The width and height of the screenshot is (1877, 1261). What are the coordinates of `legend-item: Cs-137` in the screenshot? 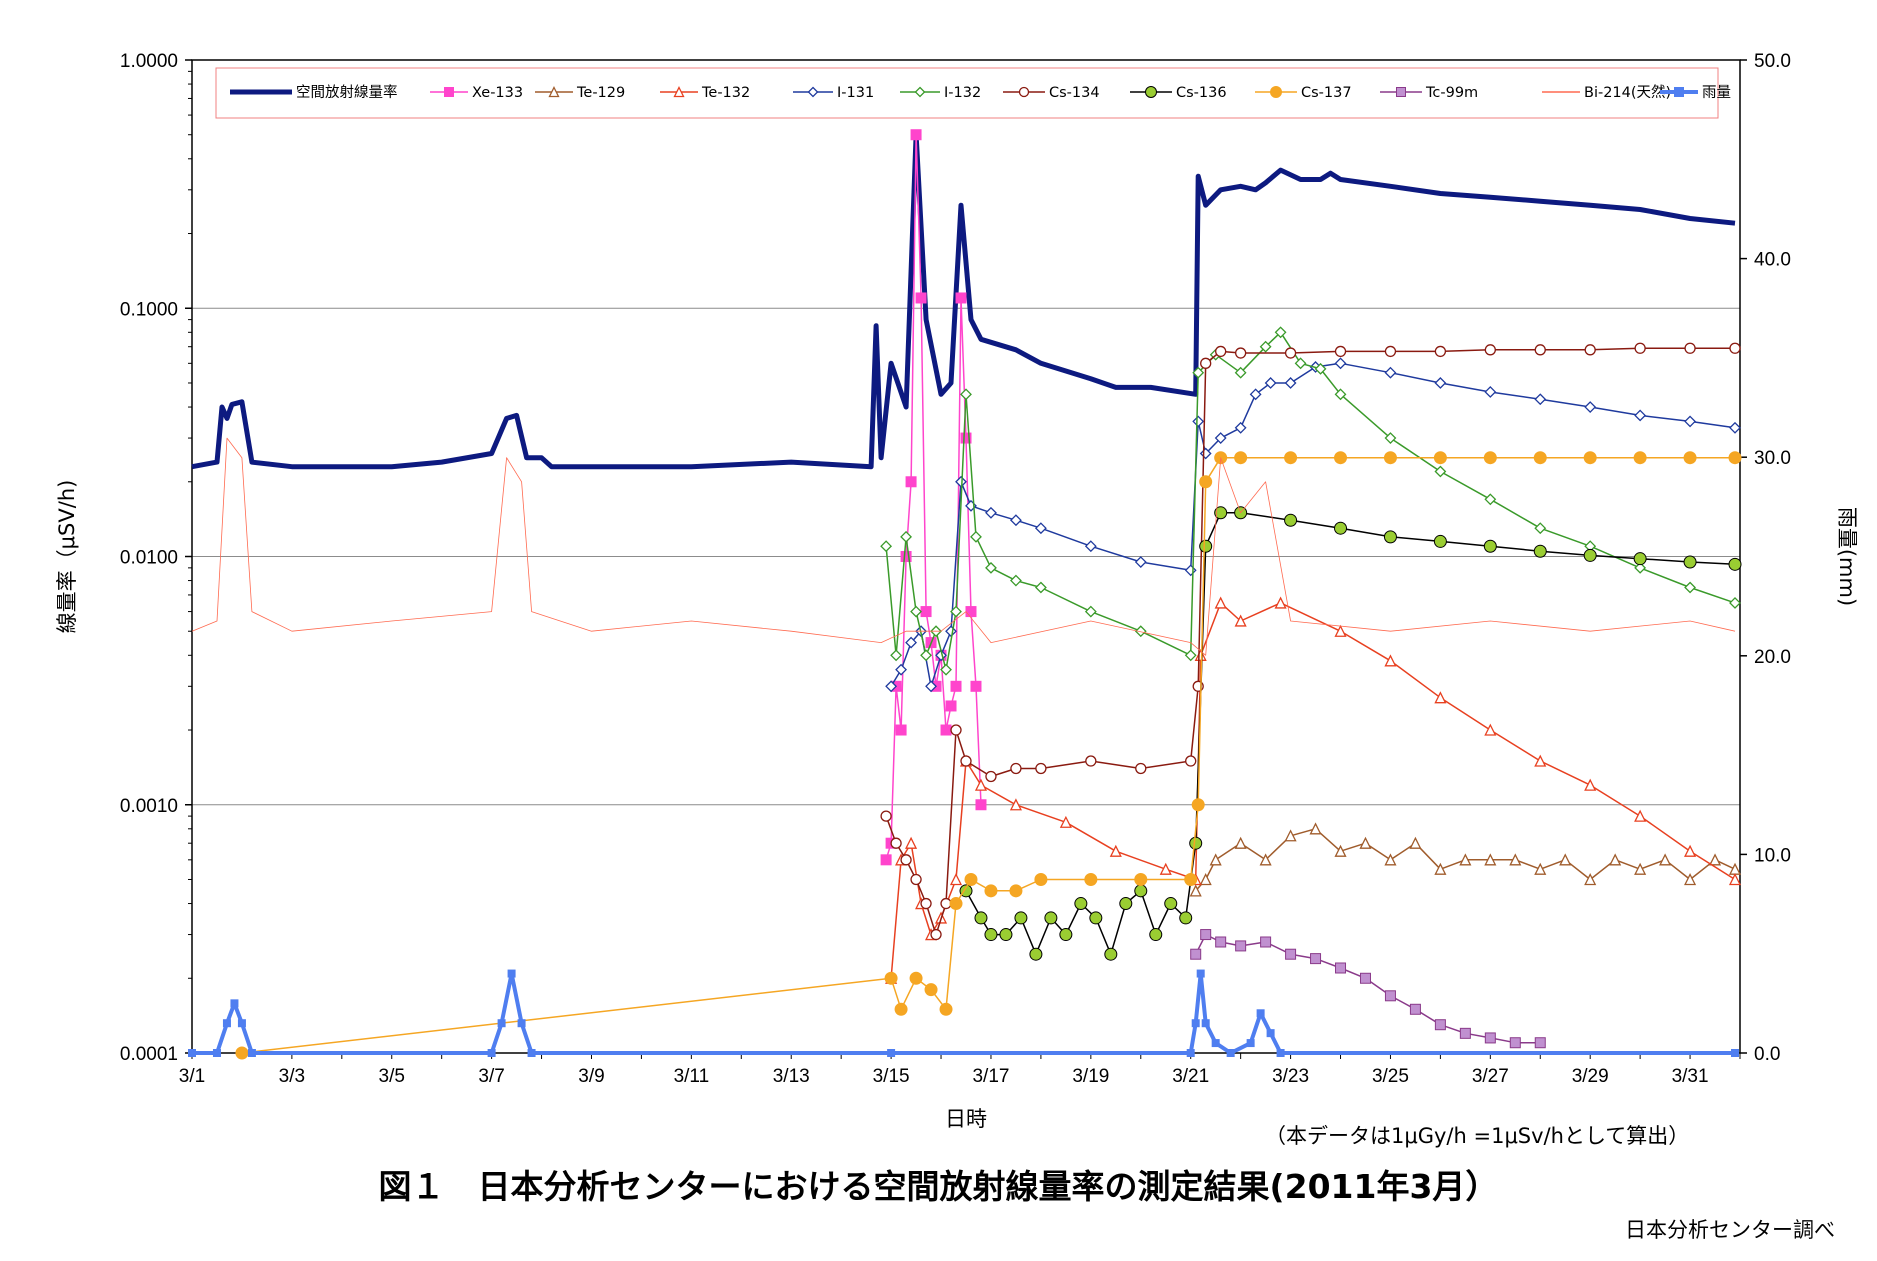 It's located at (1303, 93).